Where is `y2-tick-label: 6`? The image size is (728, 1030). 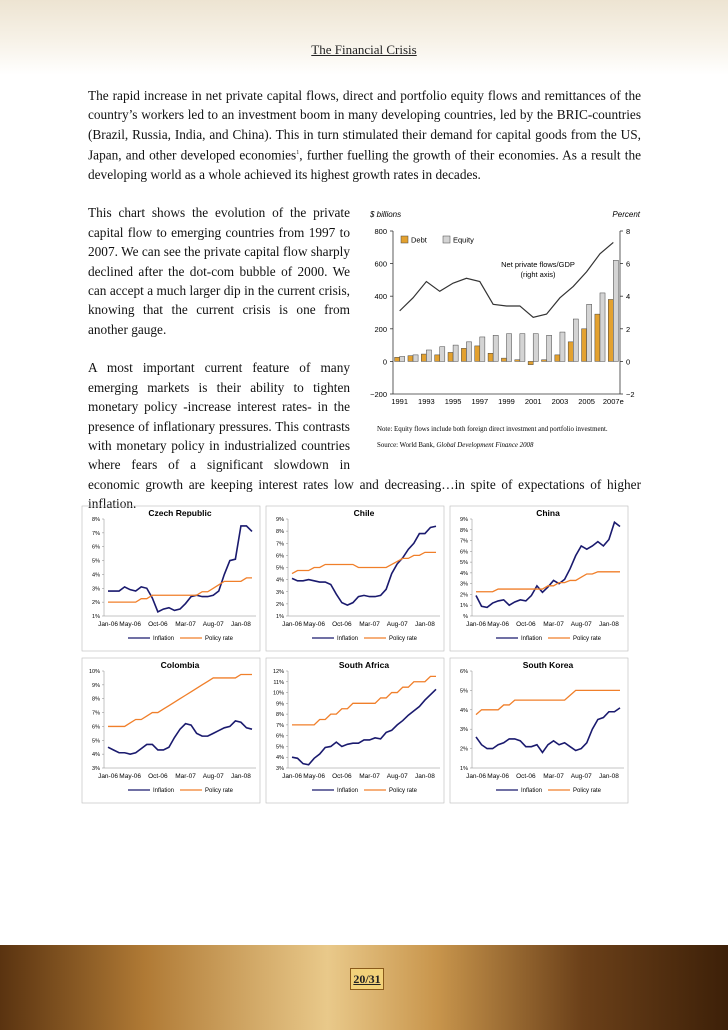 y2-tick-label: 6 is located at coordinates (628, 264).